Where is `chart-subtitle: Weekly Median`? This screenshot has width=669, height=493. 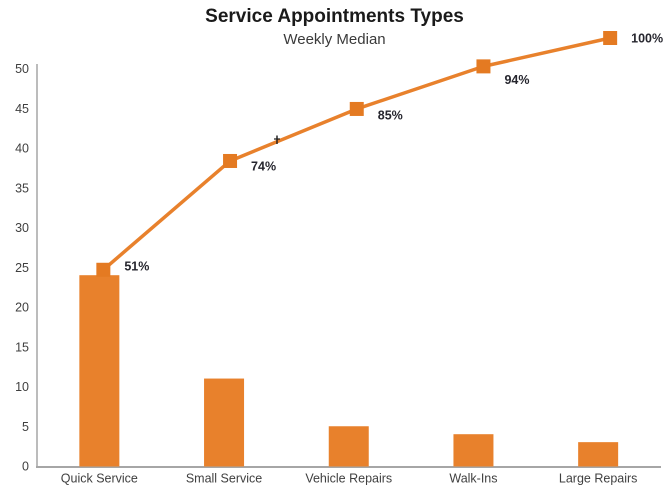
chart-subtitle: Weekly Median is located at coordinates (334, 39).